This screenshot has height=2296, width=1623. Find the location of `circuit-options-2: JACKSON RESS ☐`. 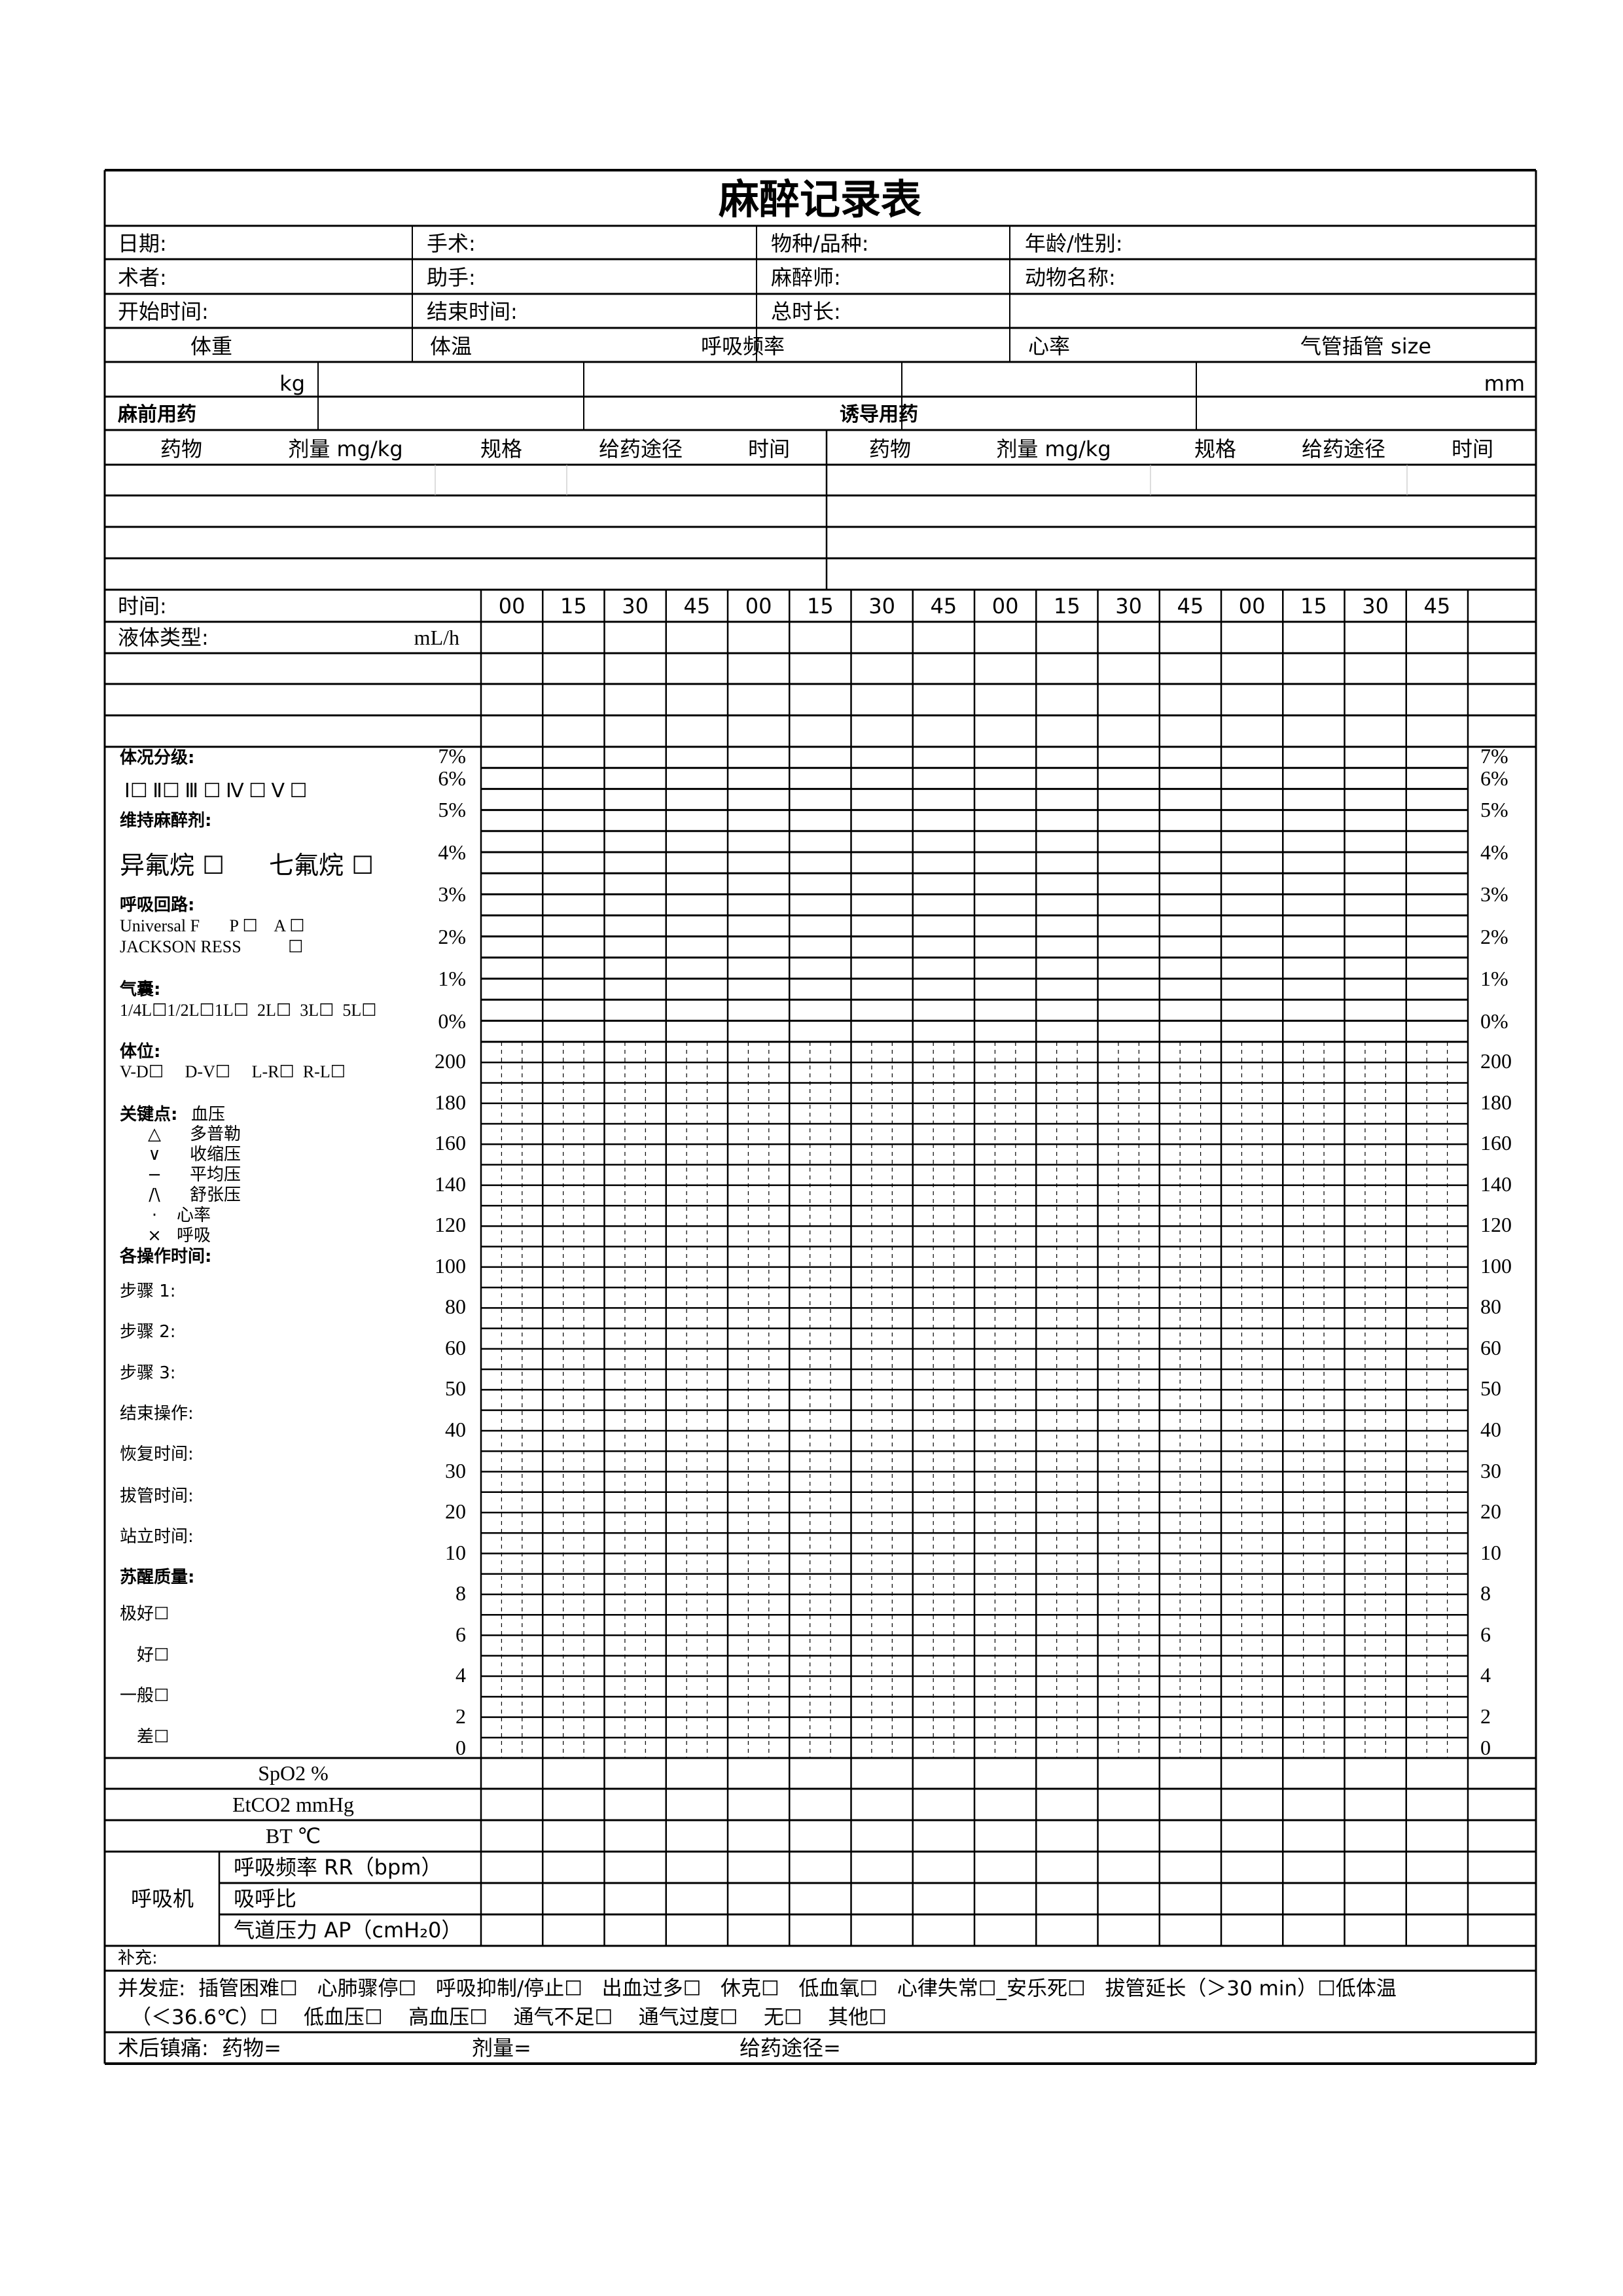

circuit-options-2: JACKSON RESS ☐ is located at coordinates (212, 946).